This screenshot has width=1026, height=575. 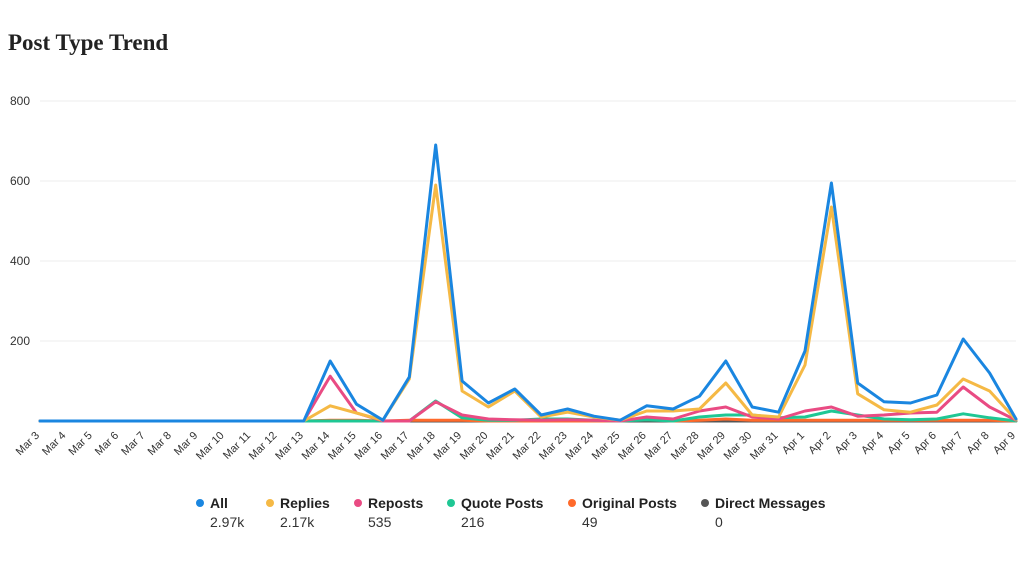 I want to click on legend-item-replies: Replies 2.17k, so click(x=298, y=512).